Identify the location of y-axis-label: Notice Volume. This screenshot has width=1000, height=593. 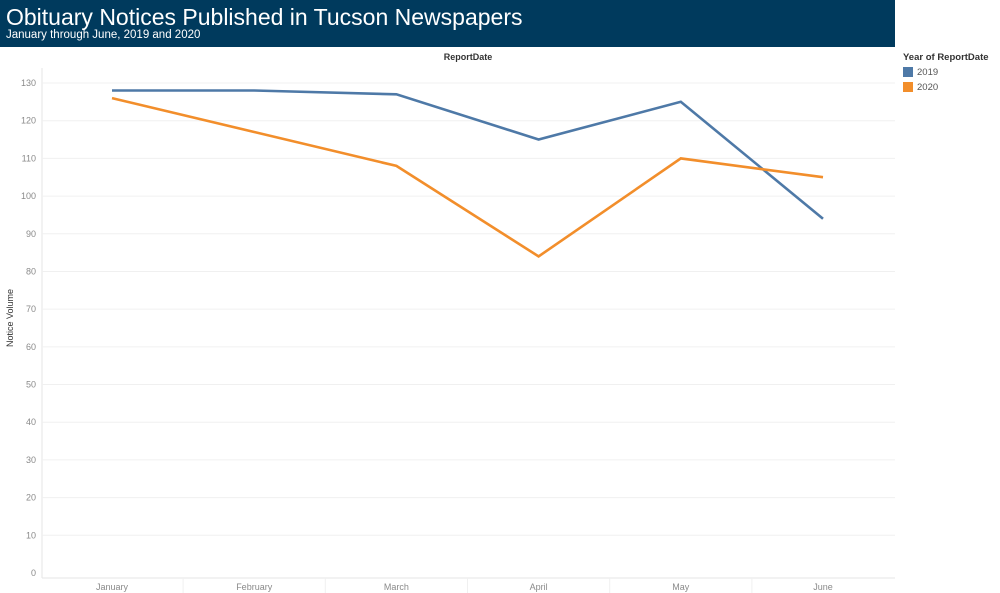
(10, 318).